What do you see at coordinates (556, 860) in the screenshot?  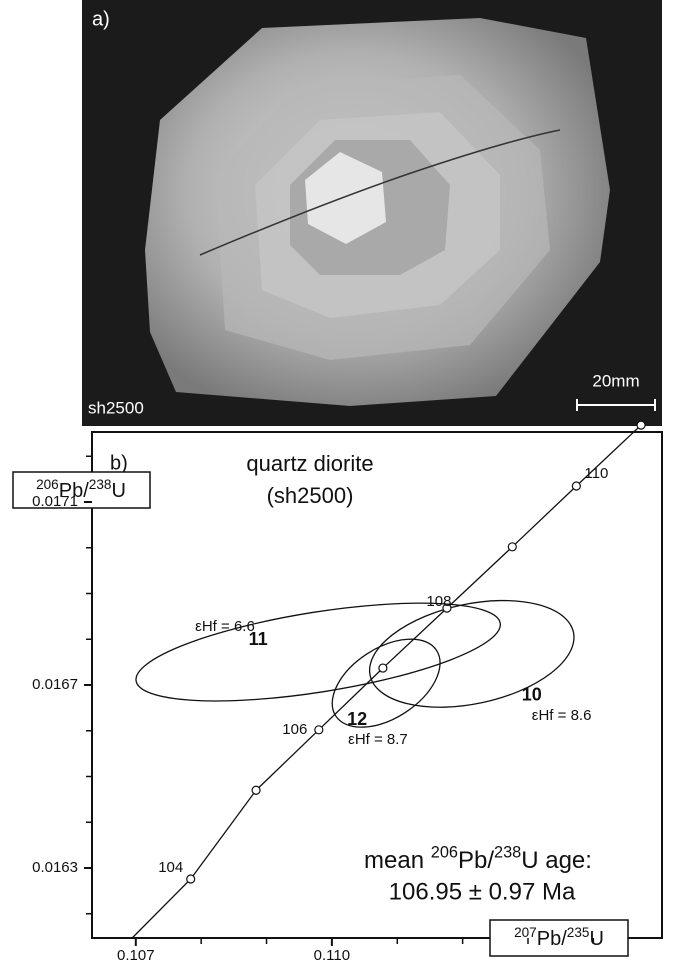 I see `label-part: U age:` at bounding box center [556, 860].